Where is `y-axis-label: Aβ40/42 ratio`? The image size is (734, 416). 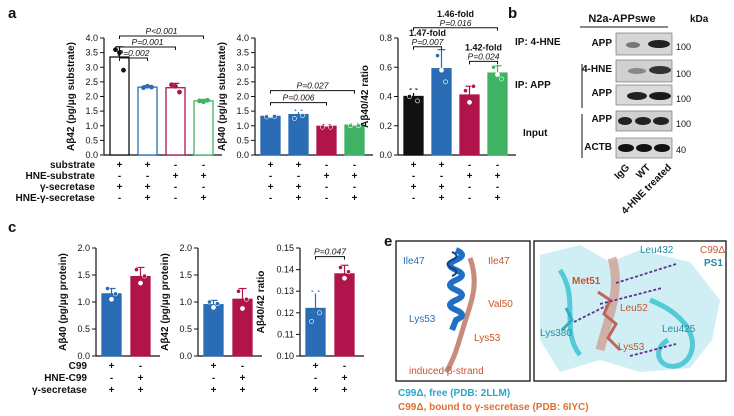
y-axis-label: Aβ40/42 ratio is located at coordinates (261, 302).